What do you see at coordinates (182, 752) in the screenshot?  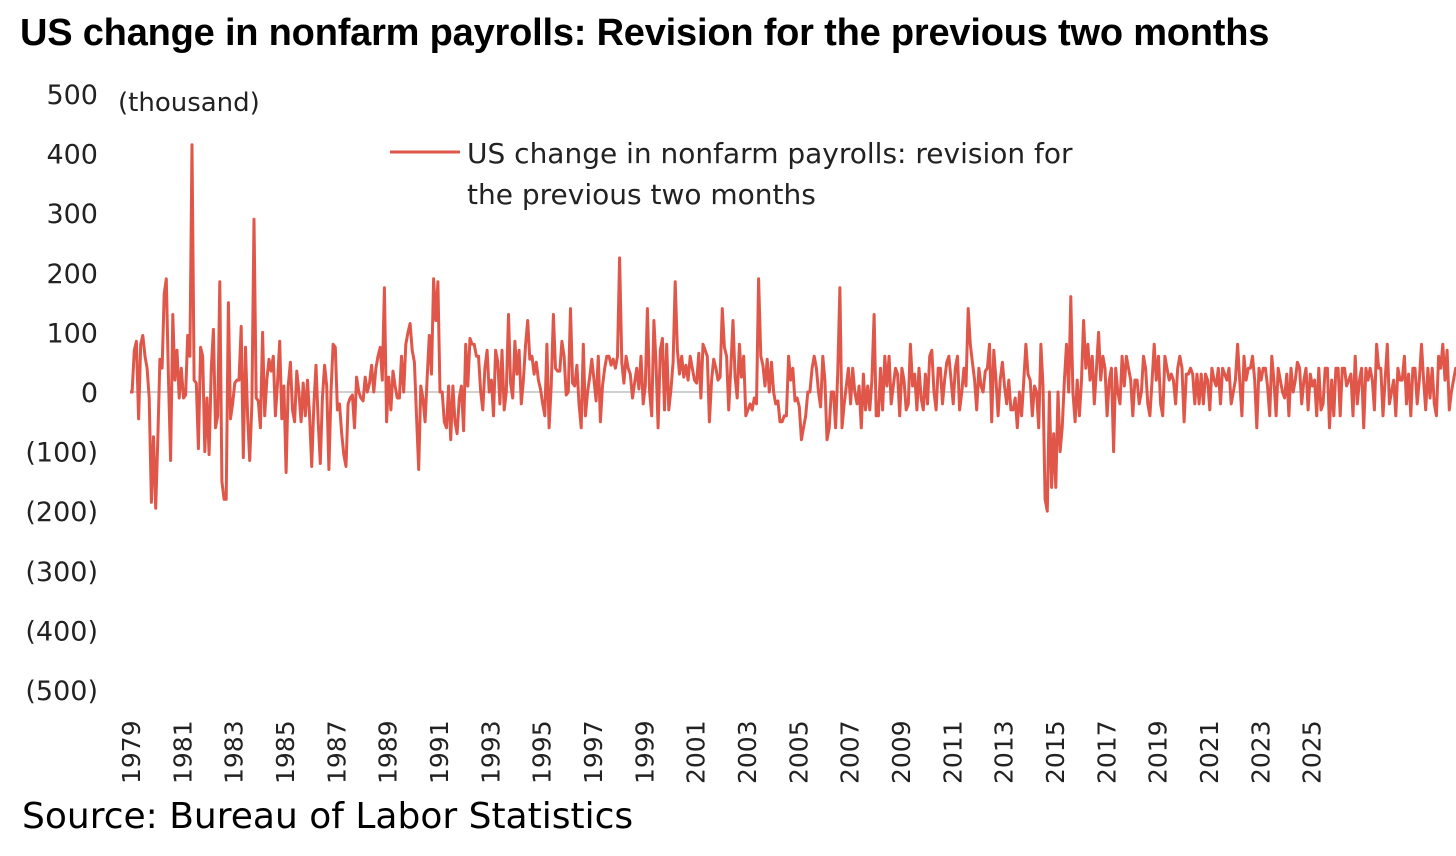 I see `x-tick-label: 1981` at bounding box center [182, 752].